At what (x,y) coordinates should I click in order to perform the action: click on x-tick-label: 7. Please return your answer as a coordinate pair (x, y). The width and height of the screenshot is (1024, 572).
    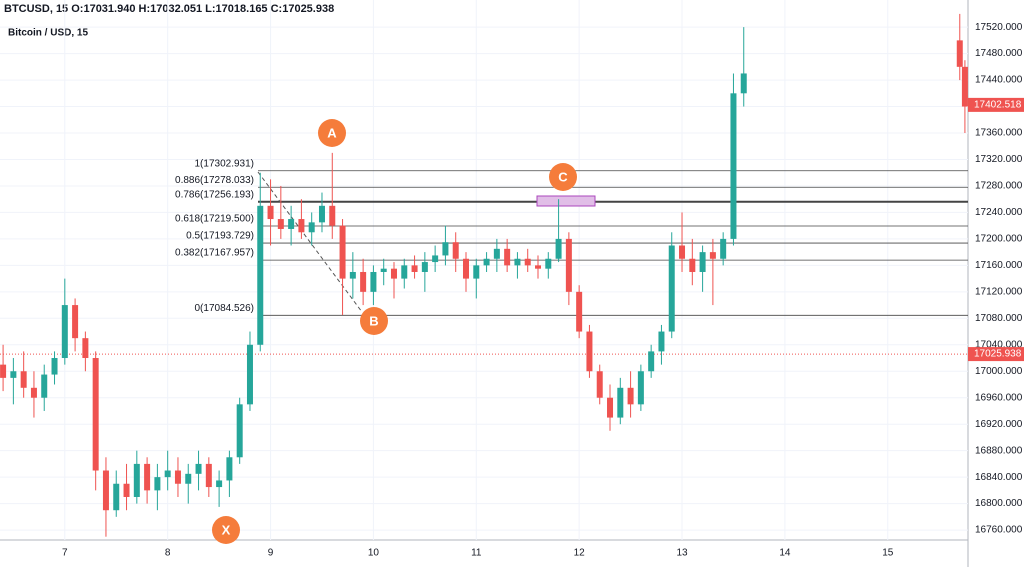
    Looking at the image, I should click on (65, 553).